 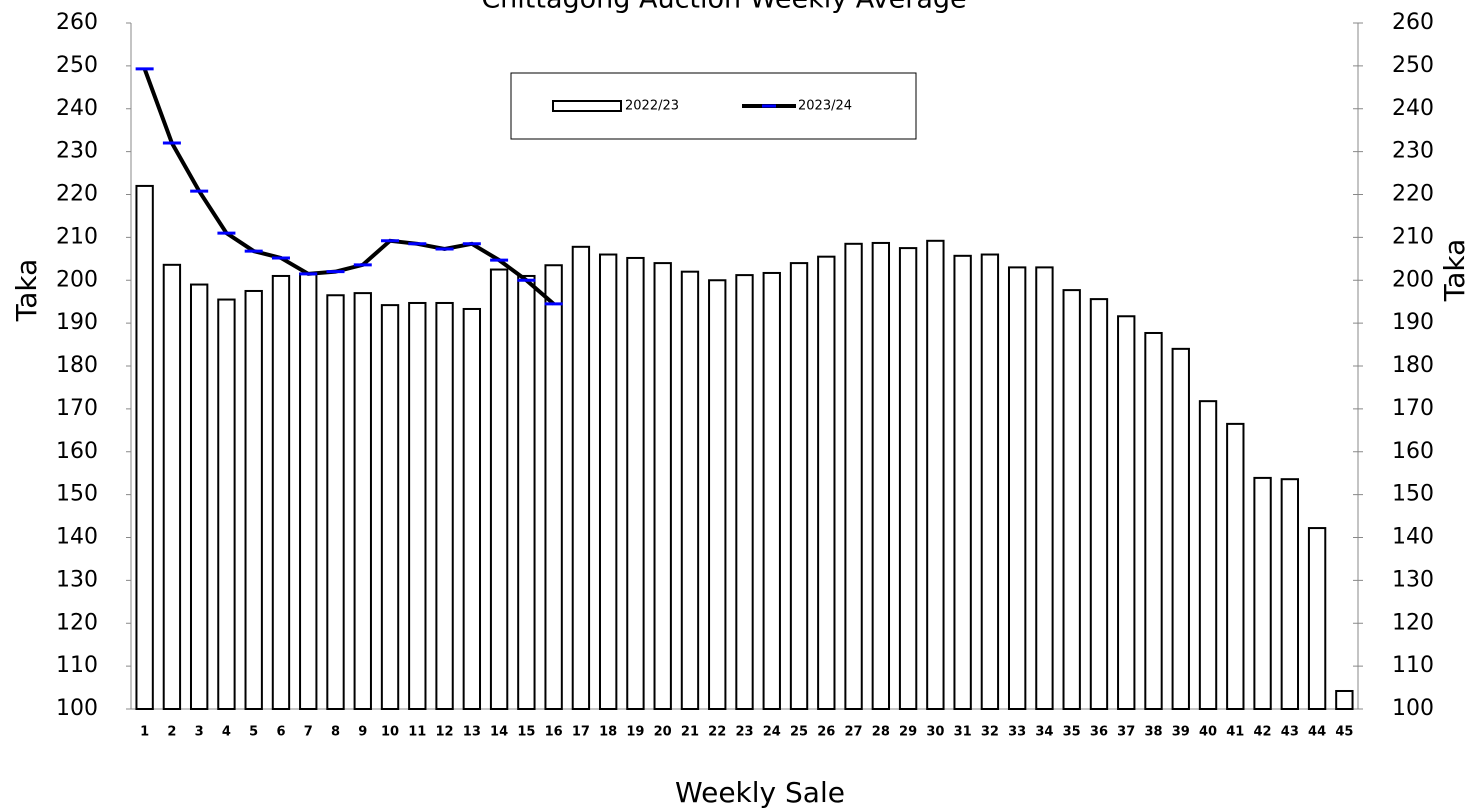 What do you see at coordinates (77, 622) in the screenshot?
I see `y-tick-label: 120` at bounding box center [77, 622].